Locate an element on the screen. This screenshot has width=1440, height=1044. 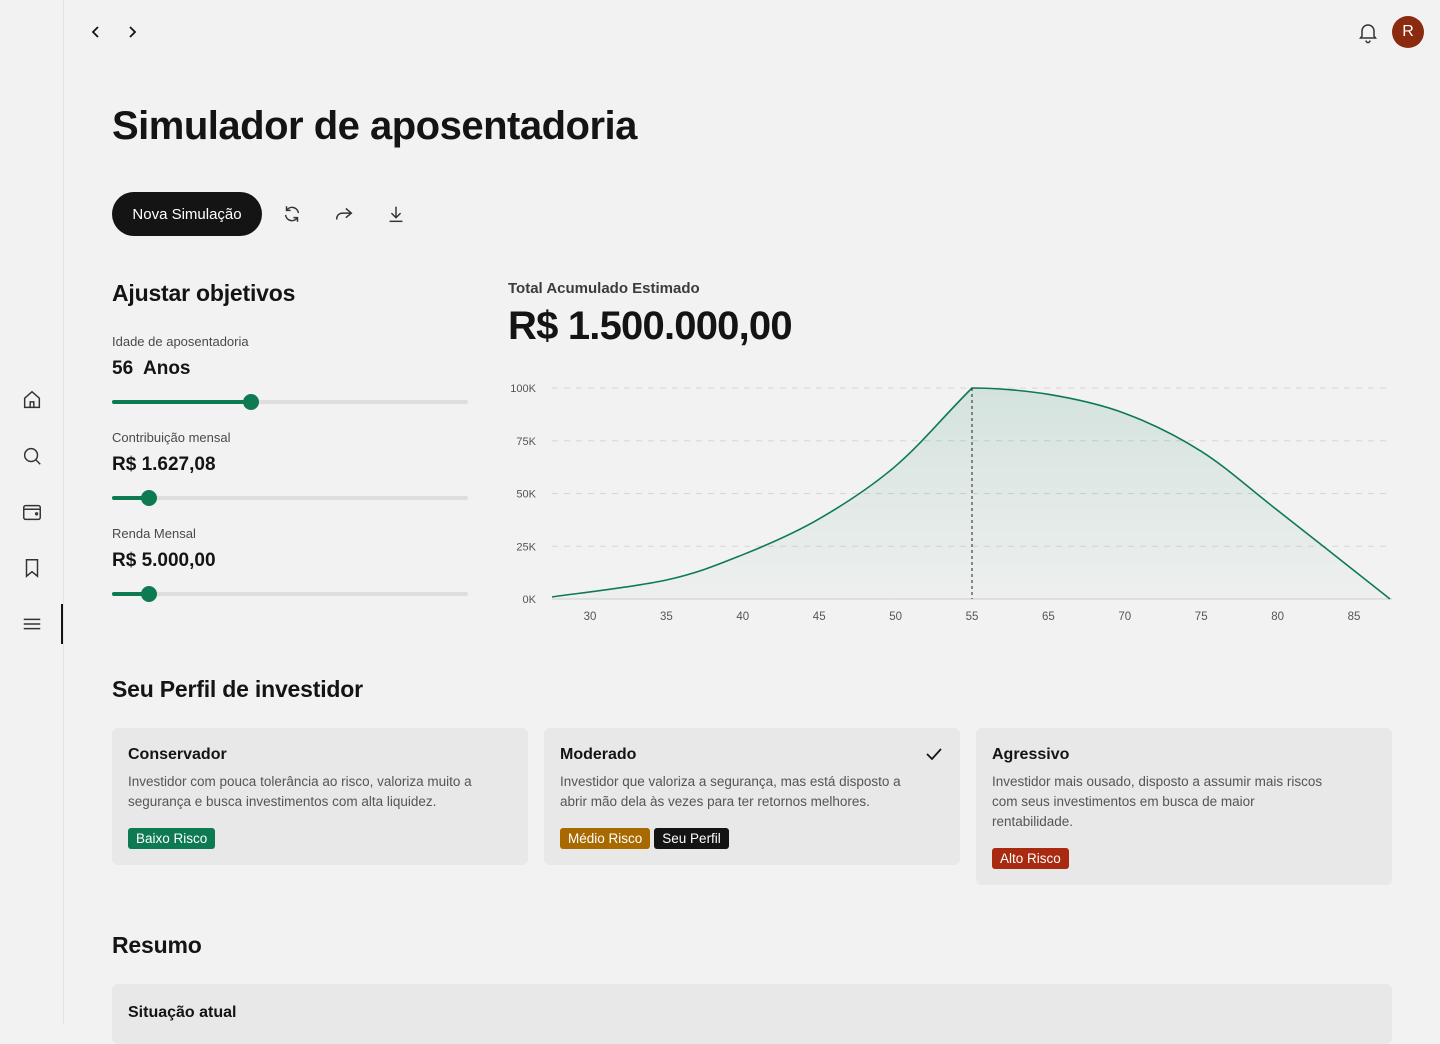
series-area is located at coordinates (971, 493).